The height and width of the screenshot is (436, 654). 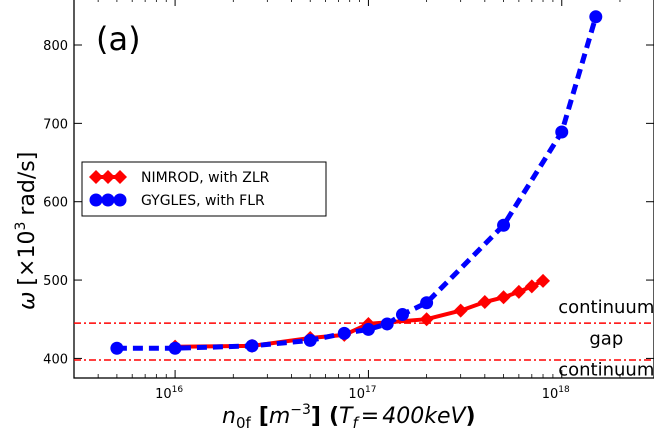 I want to click on y-tick-label: 600, so click(x=55, y=203).